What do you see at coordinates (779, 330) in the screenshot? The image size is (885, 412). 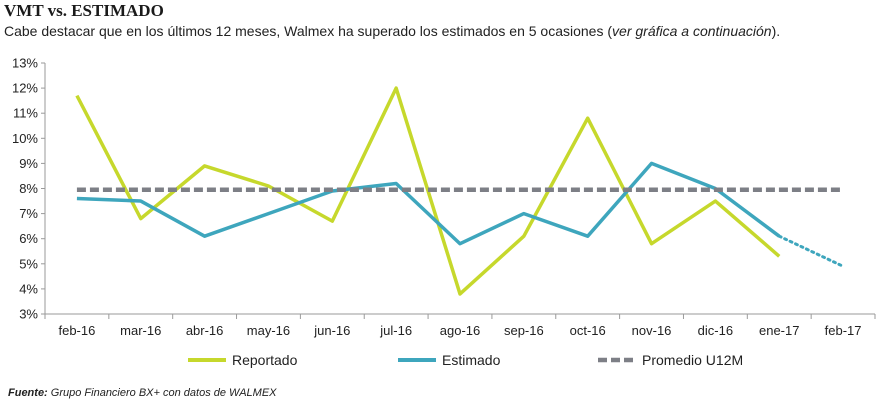 I see `x-tick-label: ene-17` at bounding box center [779, 330].